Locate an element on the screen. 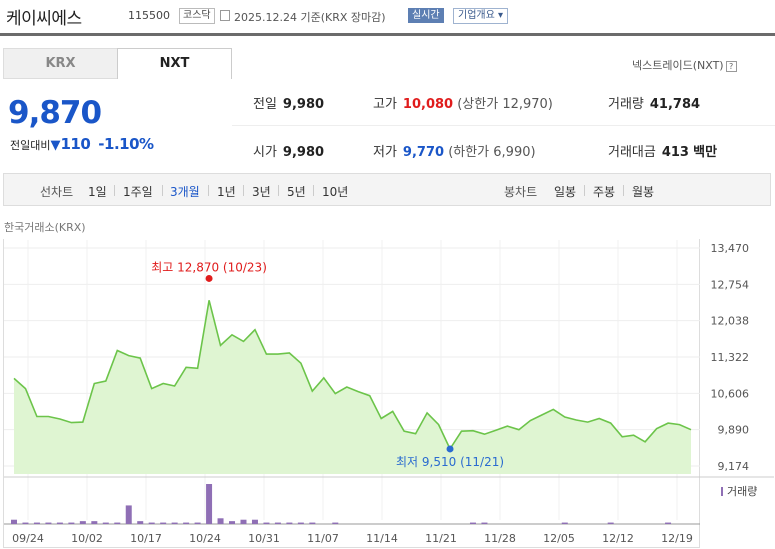  volume-legend-marker is located at coordinates (722, 491).